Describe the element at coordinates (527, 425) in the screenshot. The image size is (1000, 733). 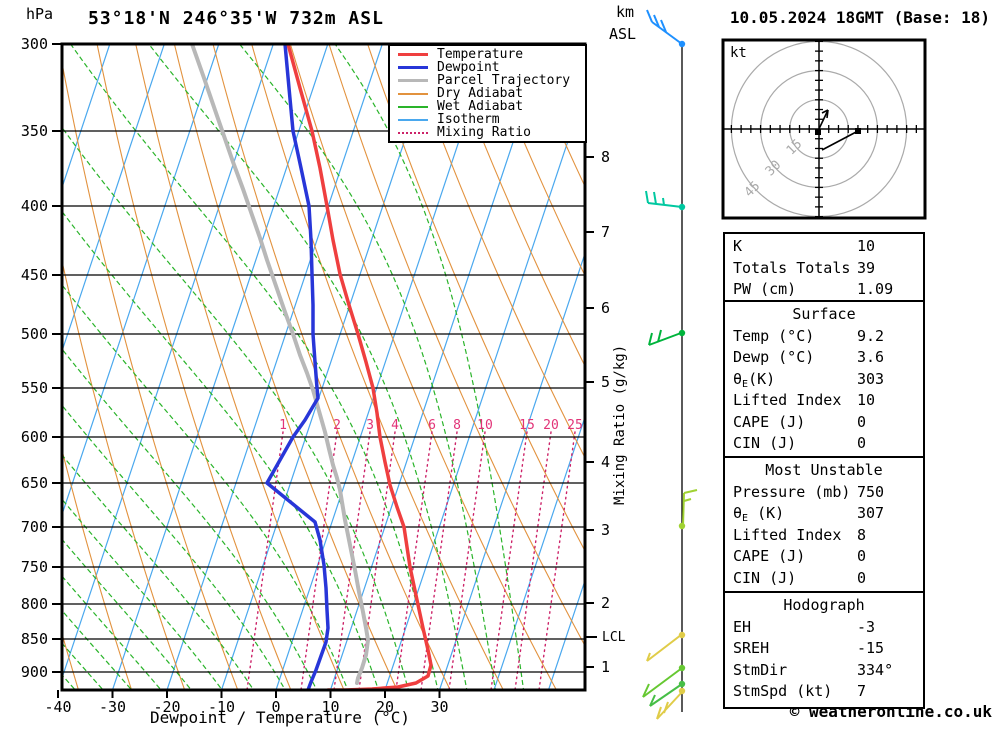
I see `mixing-ratio-label: 15` at that location.